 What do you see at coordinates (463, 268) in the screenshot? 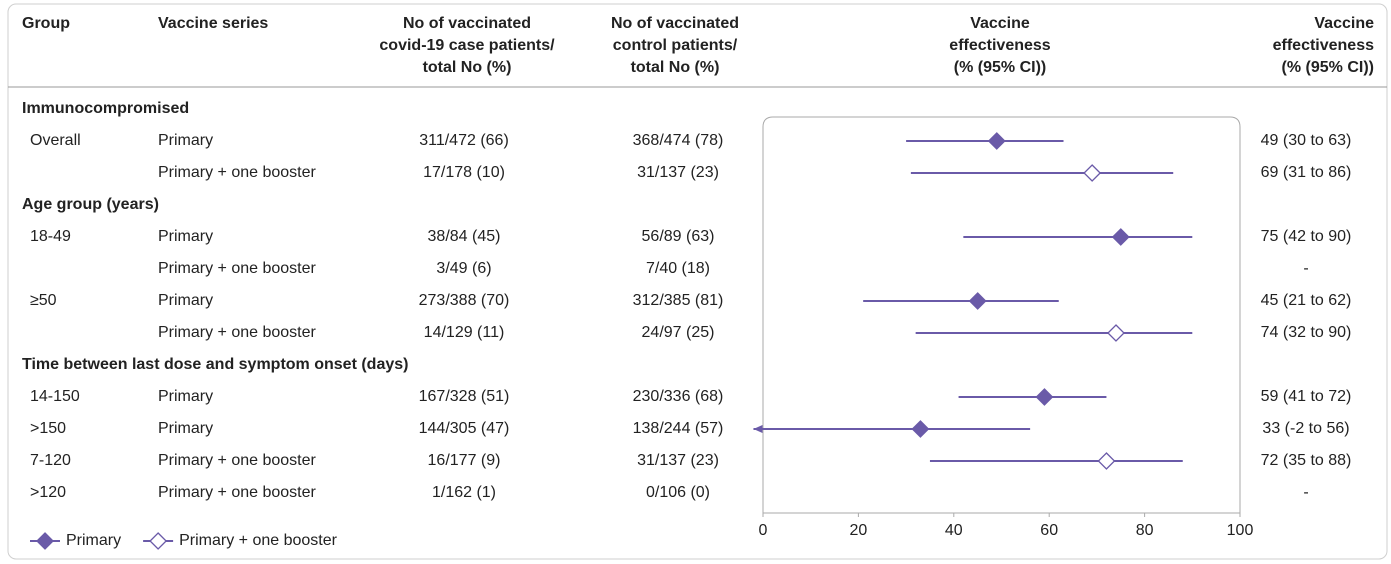
I see `cases-cell: 3/49 (6)` at bounding box center [463, 268].